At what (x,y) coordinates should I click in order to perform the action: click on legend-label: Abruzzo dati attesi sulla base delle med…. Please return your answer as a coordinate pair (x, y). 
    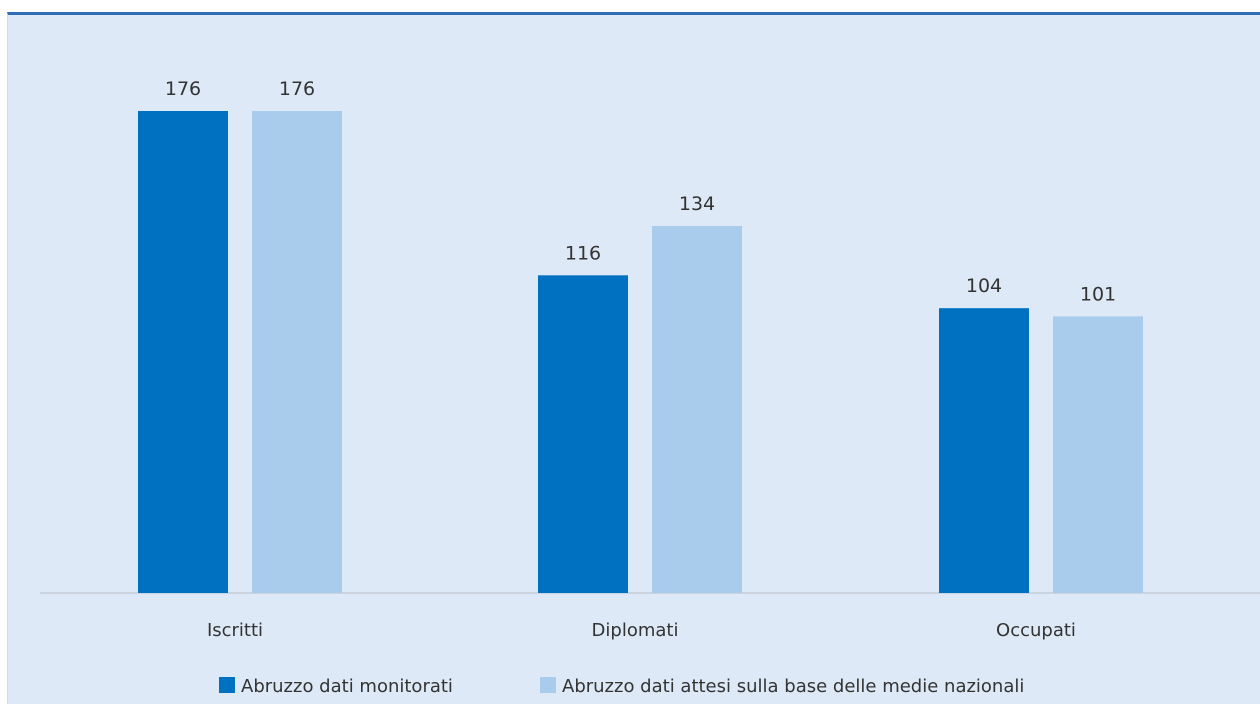
    Looking at the image, I should click on (793, 686).